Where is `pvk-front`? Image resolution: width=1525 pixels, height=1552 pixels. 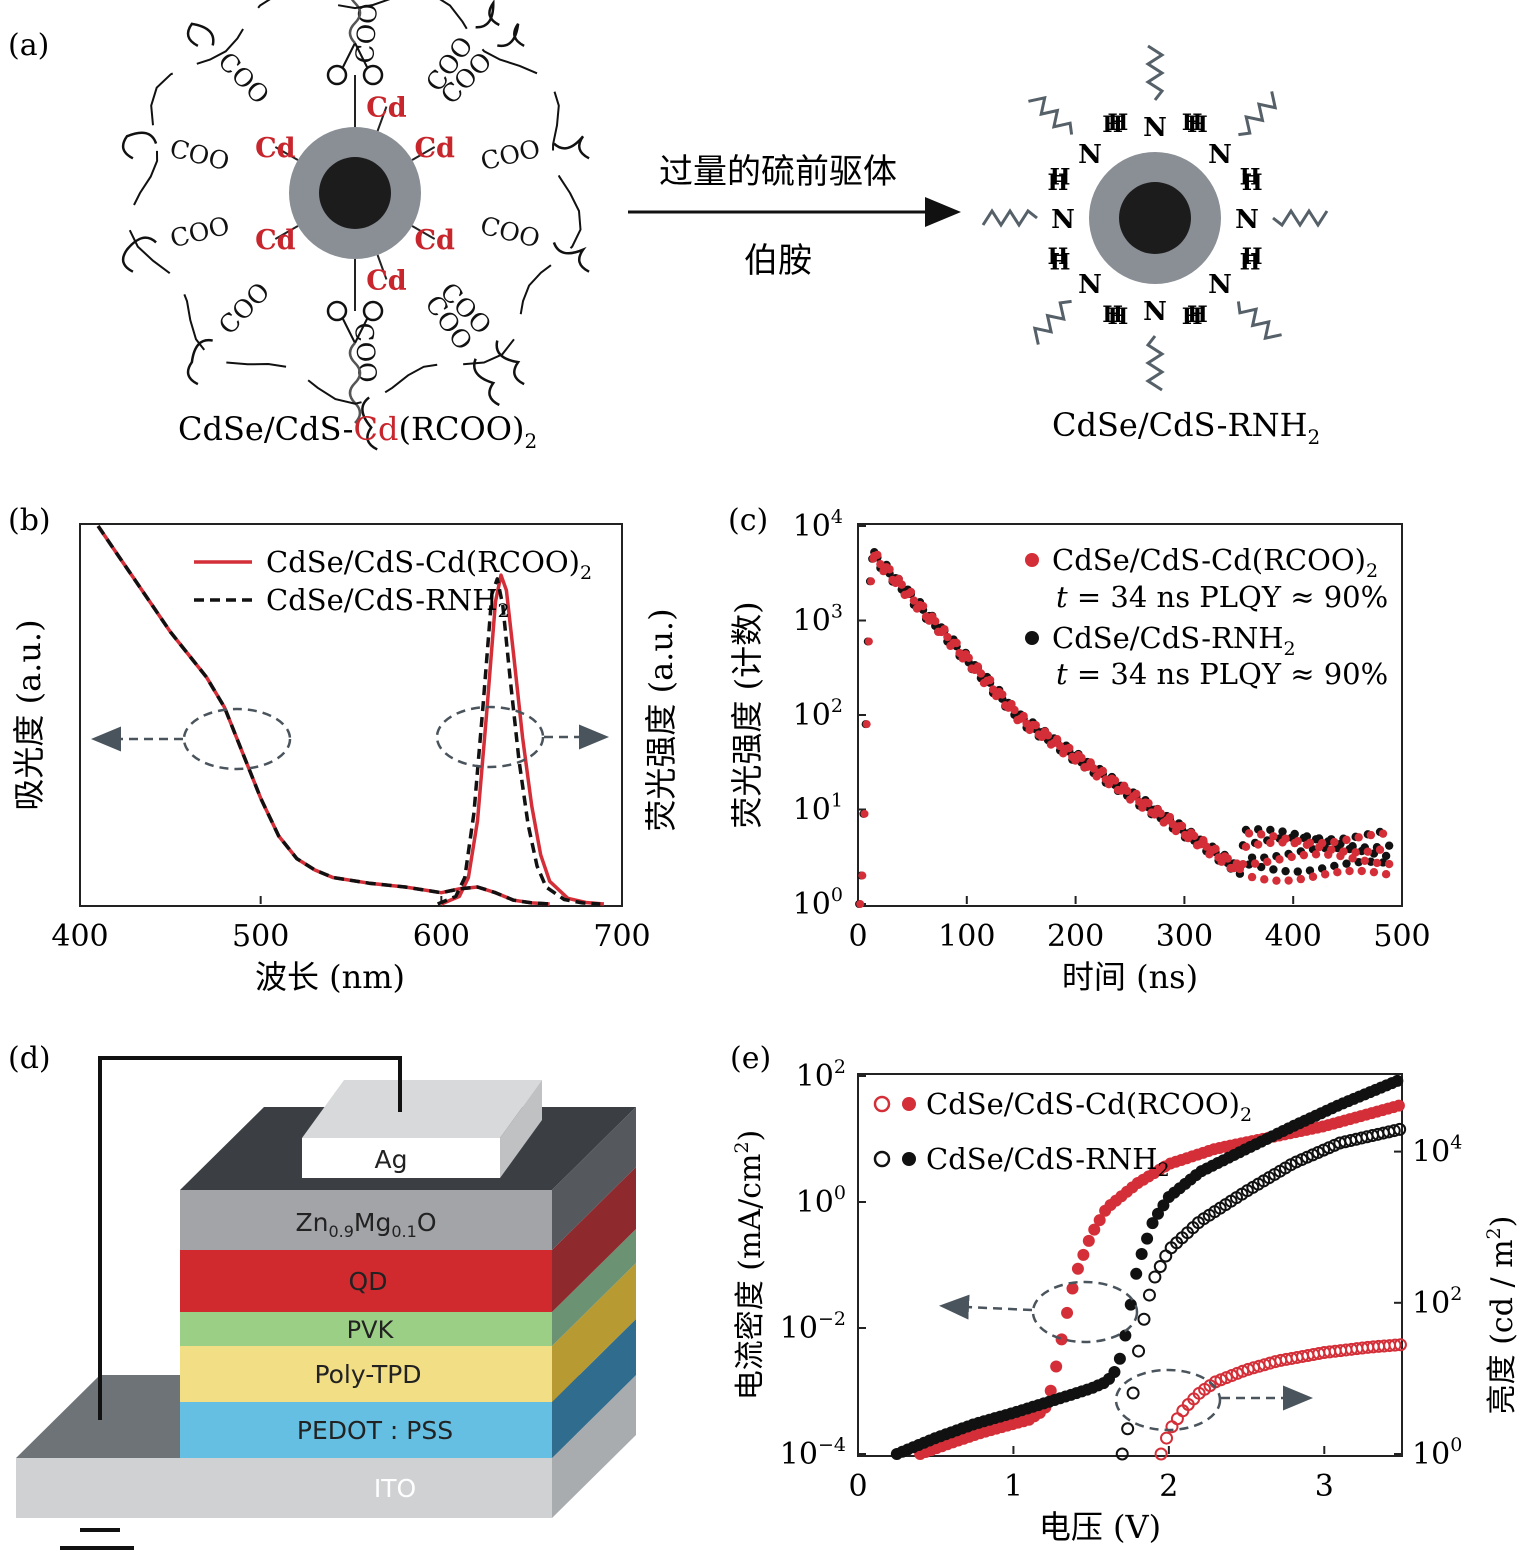
pvk-front is located at coordinates (366, 1329).